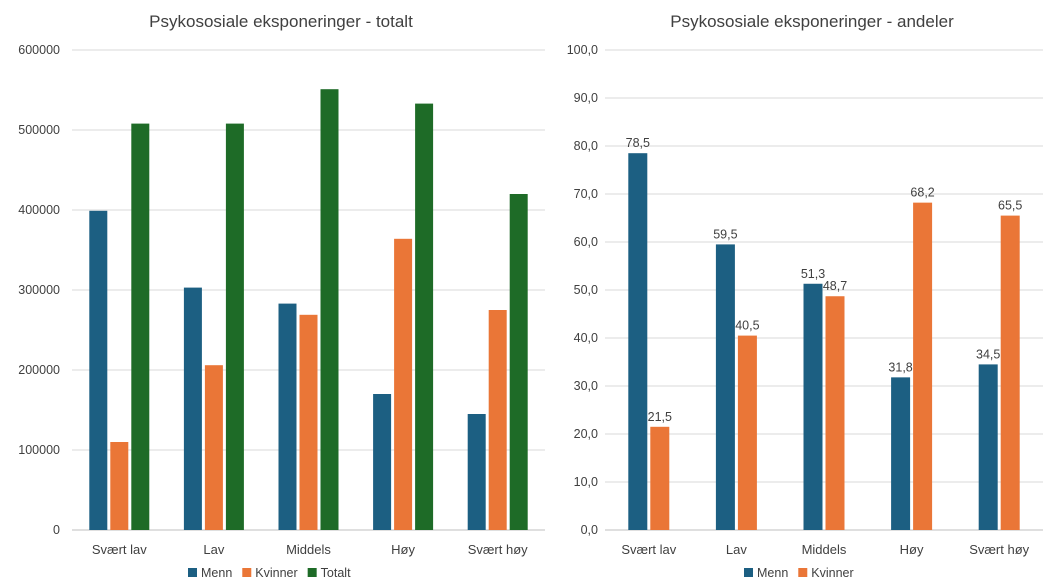 This screenshot has height=585, width=1043. I want to click on totalt-chart-category-label: Høy, so click(403, 549).